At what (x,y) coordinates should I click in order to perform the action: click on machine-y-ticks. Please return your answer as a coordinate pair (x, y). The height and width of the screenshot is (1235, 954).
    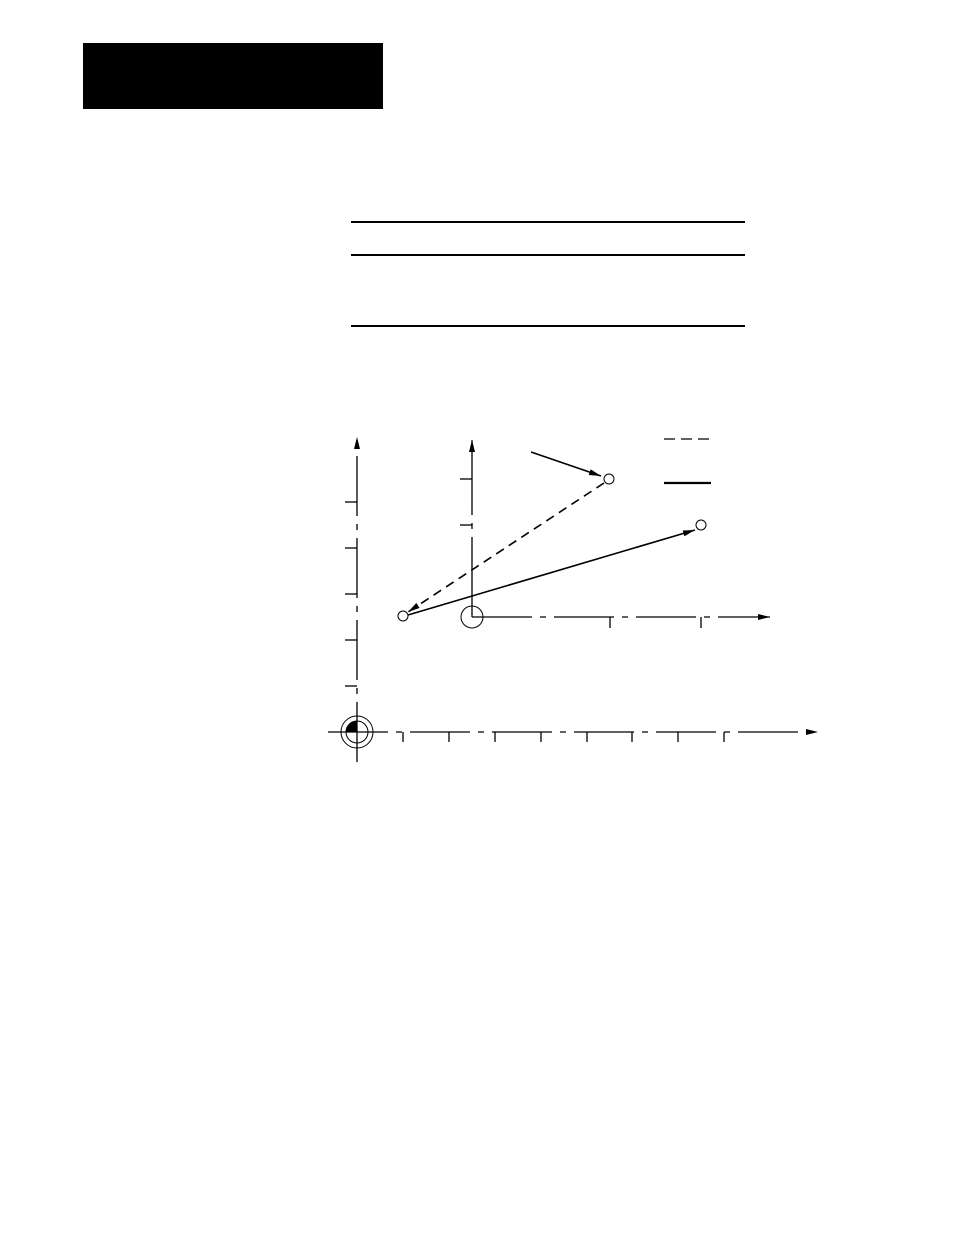
    Looking at the image, I should click on (351, 594).